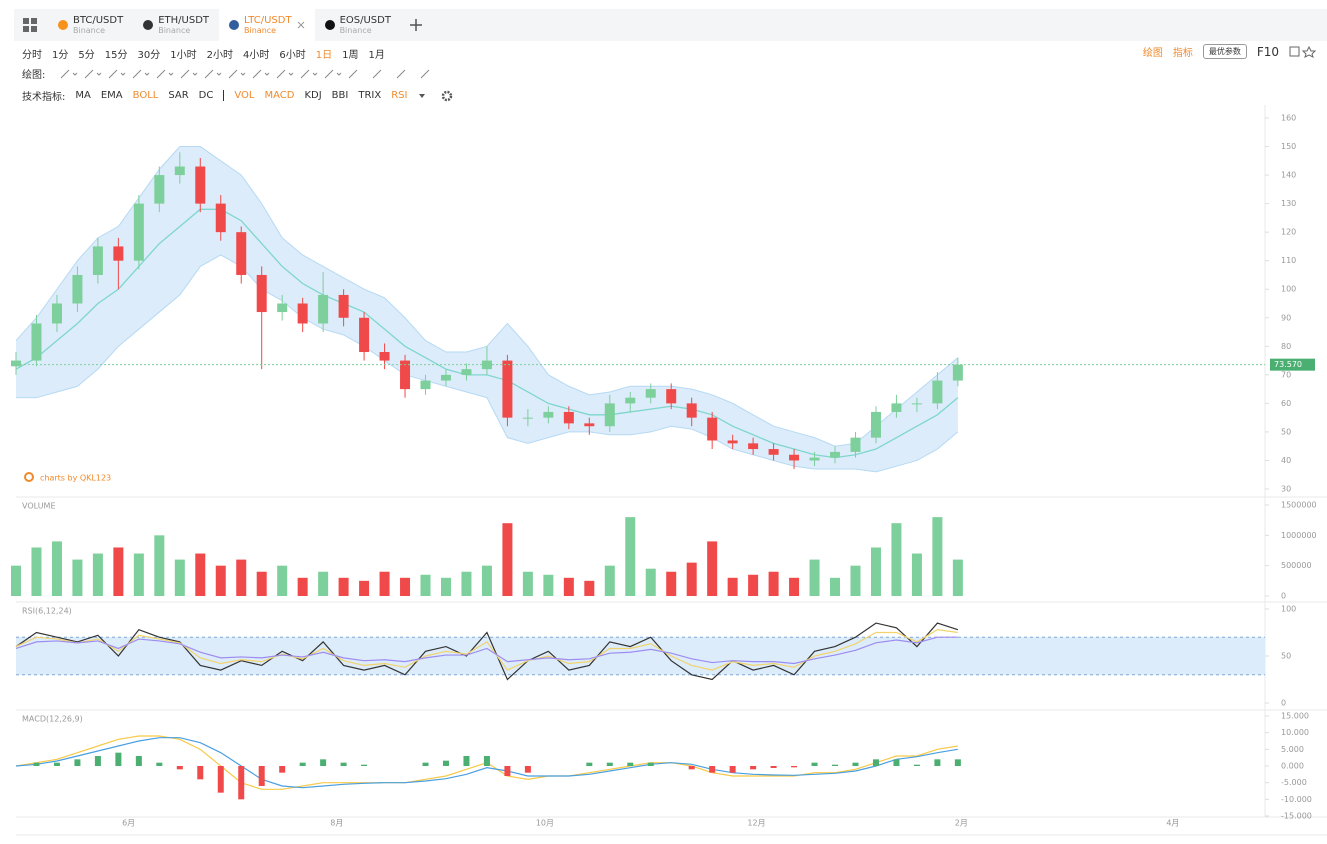  Describe the element at coordinates (1294, 782) in the screenshot. I see `y-tick-label: -5.000` at that location.